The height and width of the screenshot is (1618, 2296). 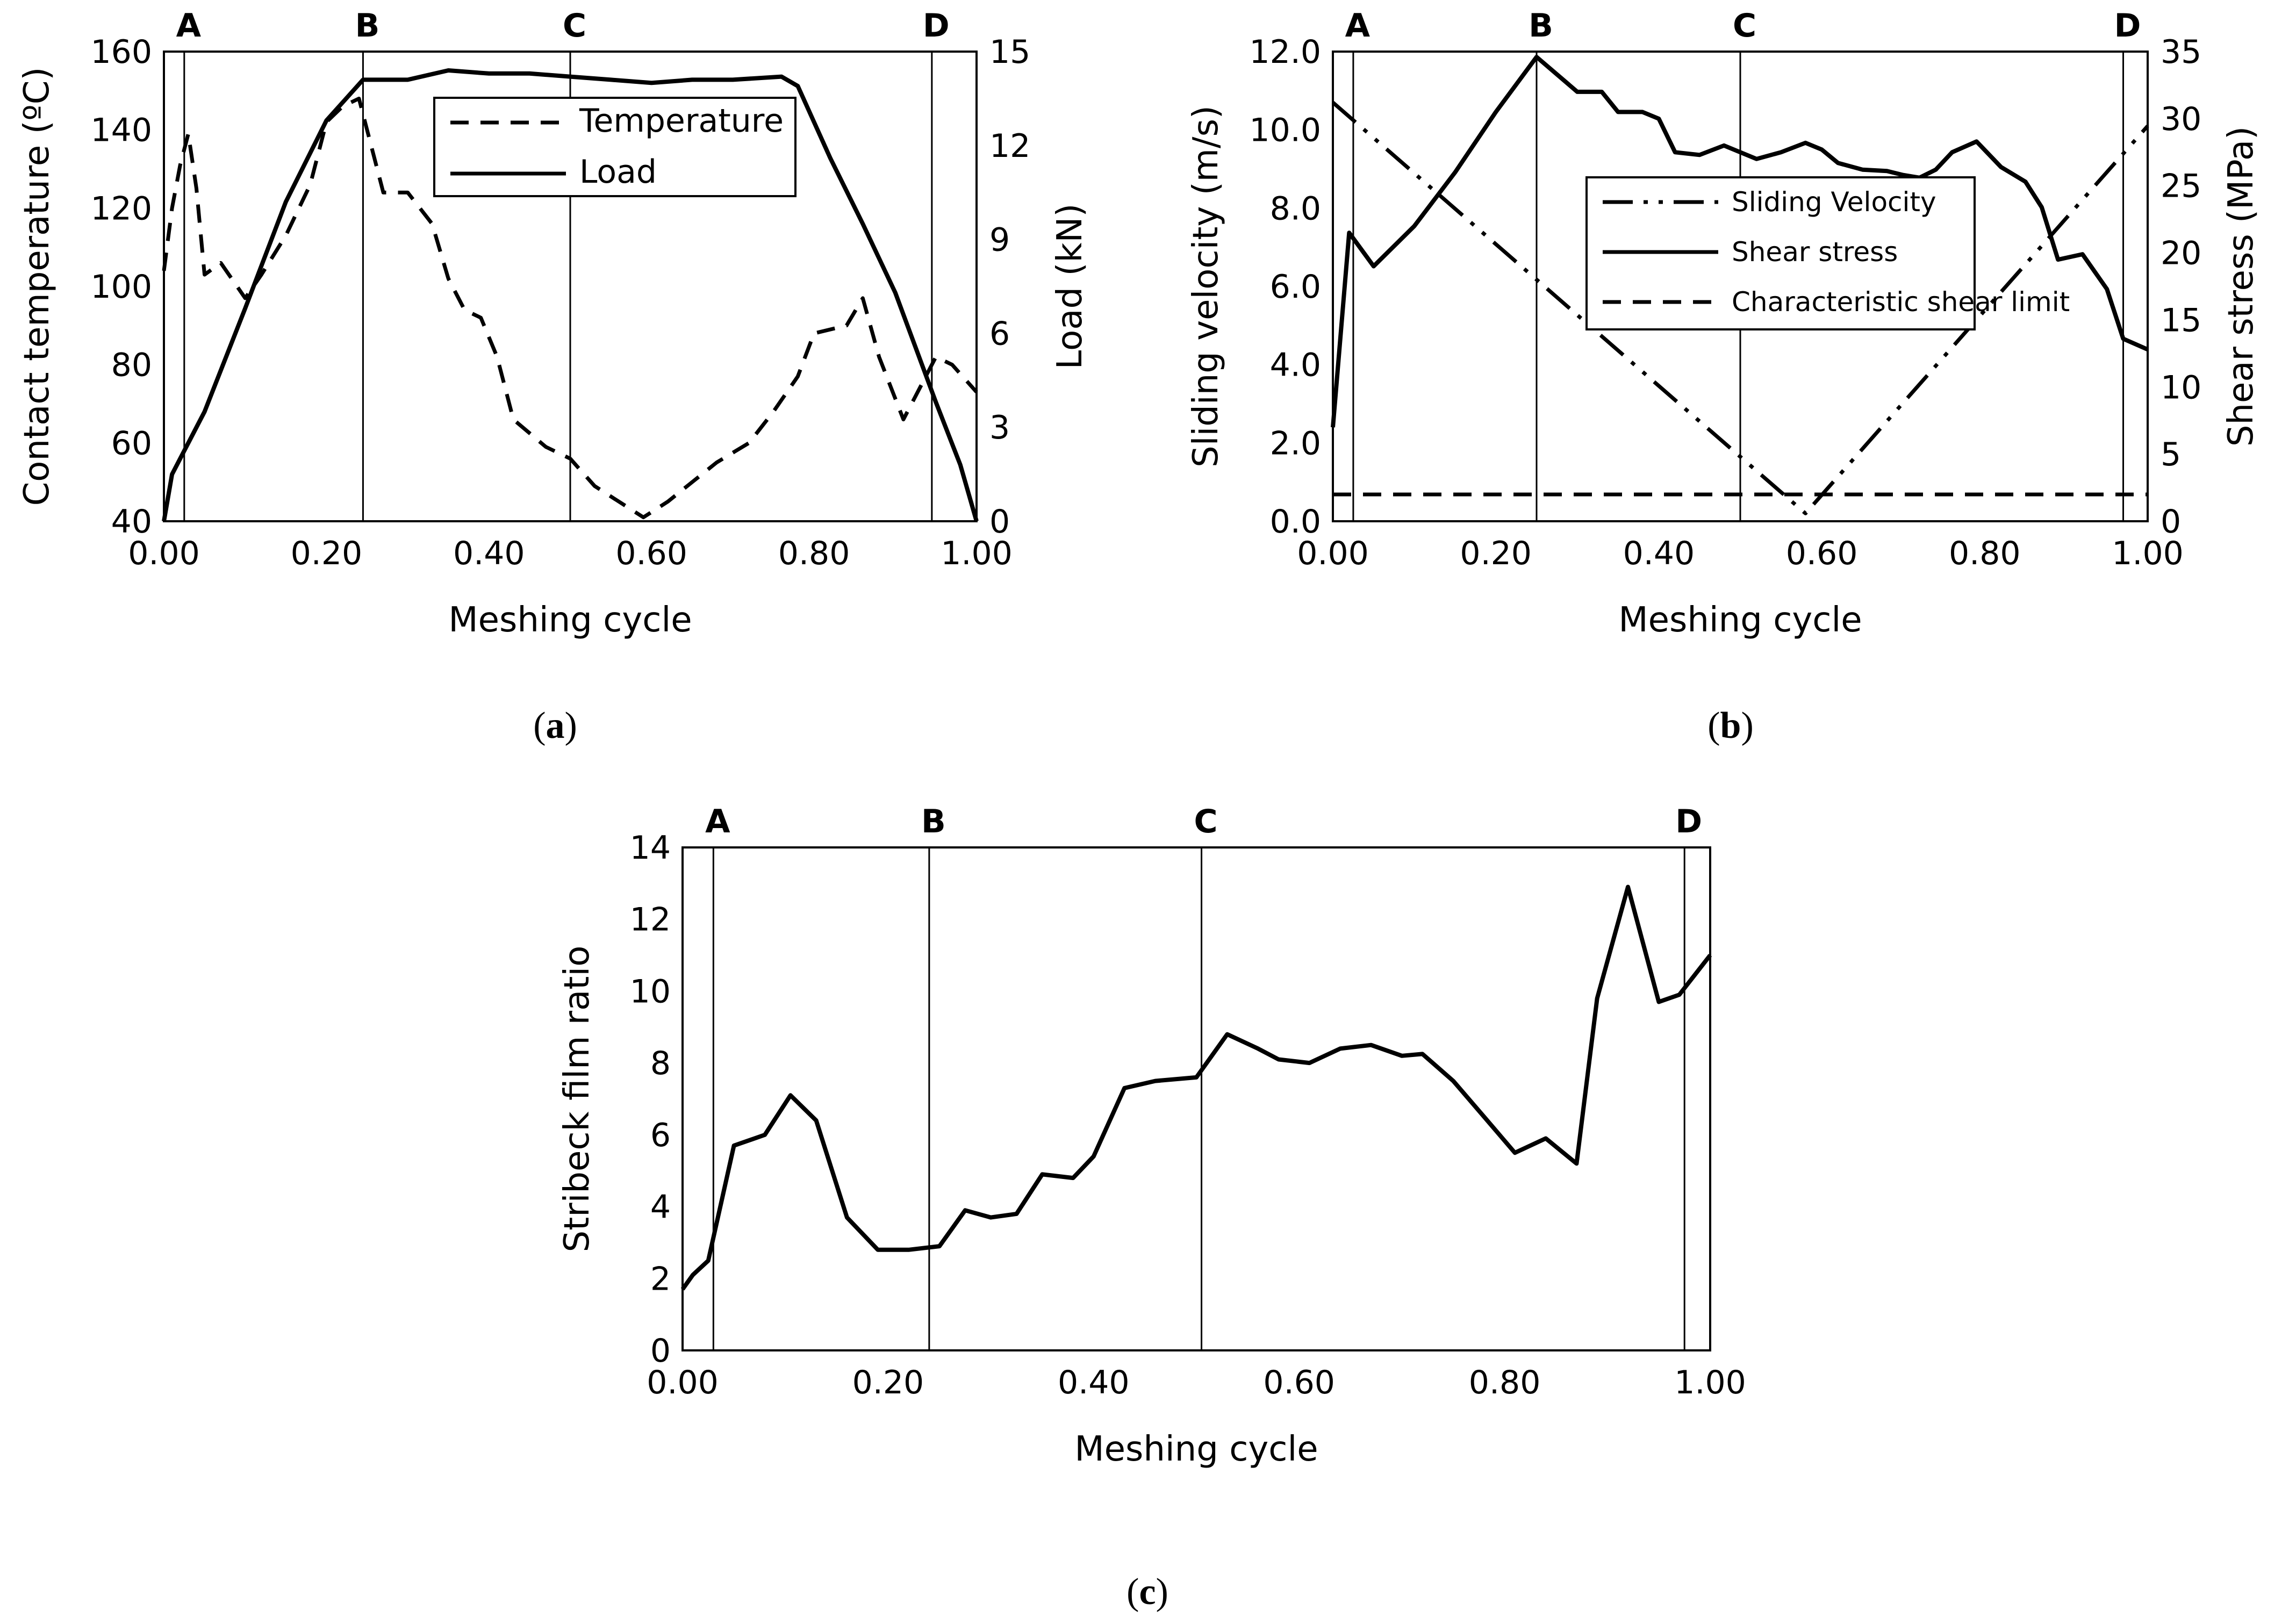 I want to click on y2-tick-label: 25, so click(x=2181, y=186).